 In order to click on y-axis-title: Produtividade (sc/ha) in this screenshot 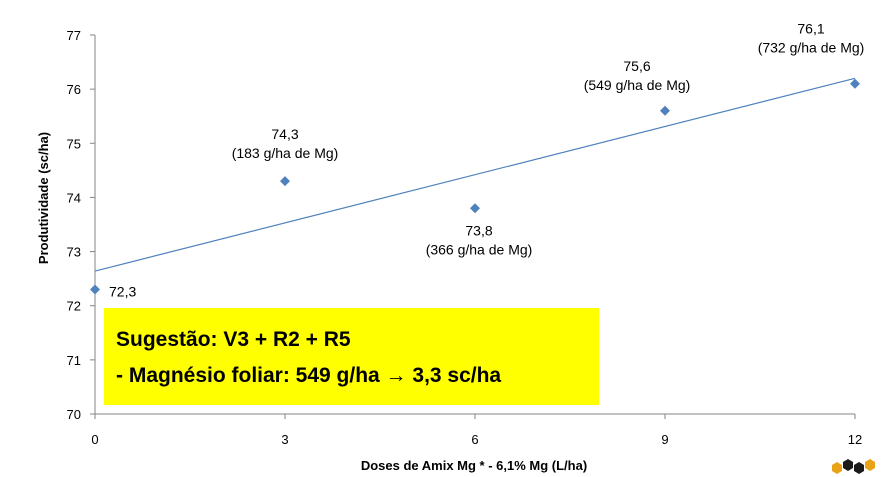, I will do `click(43, 198)`.